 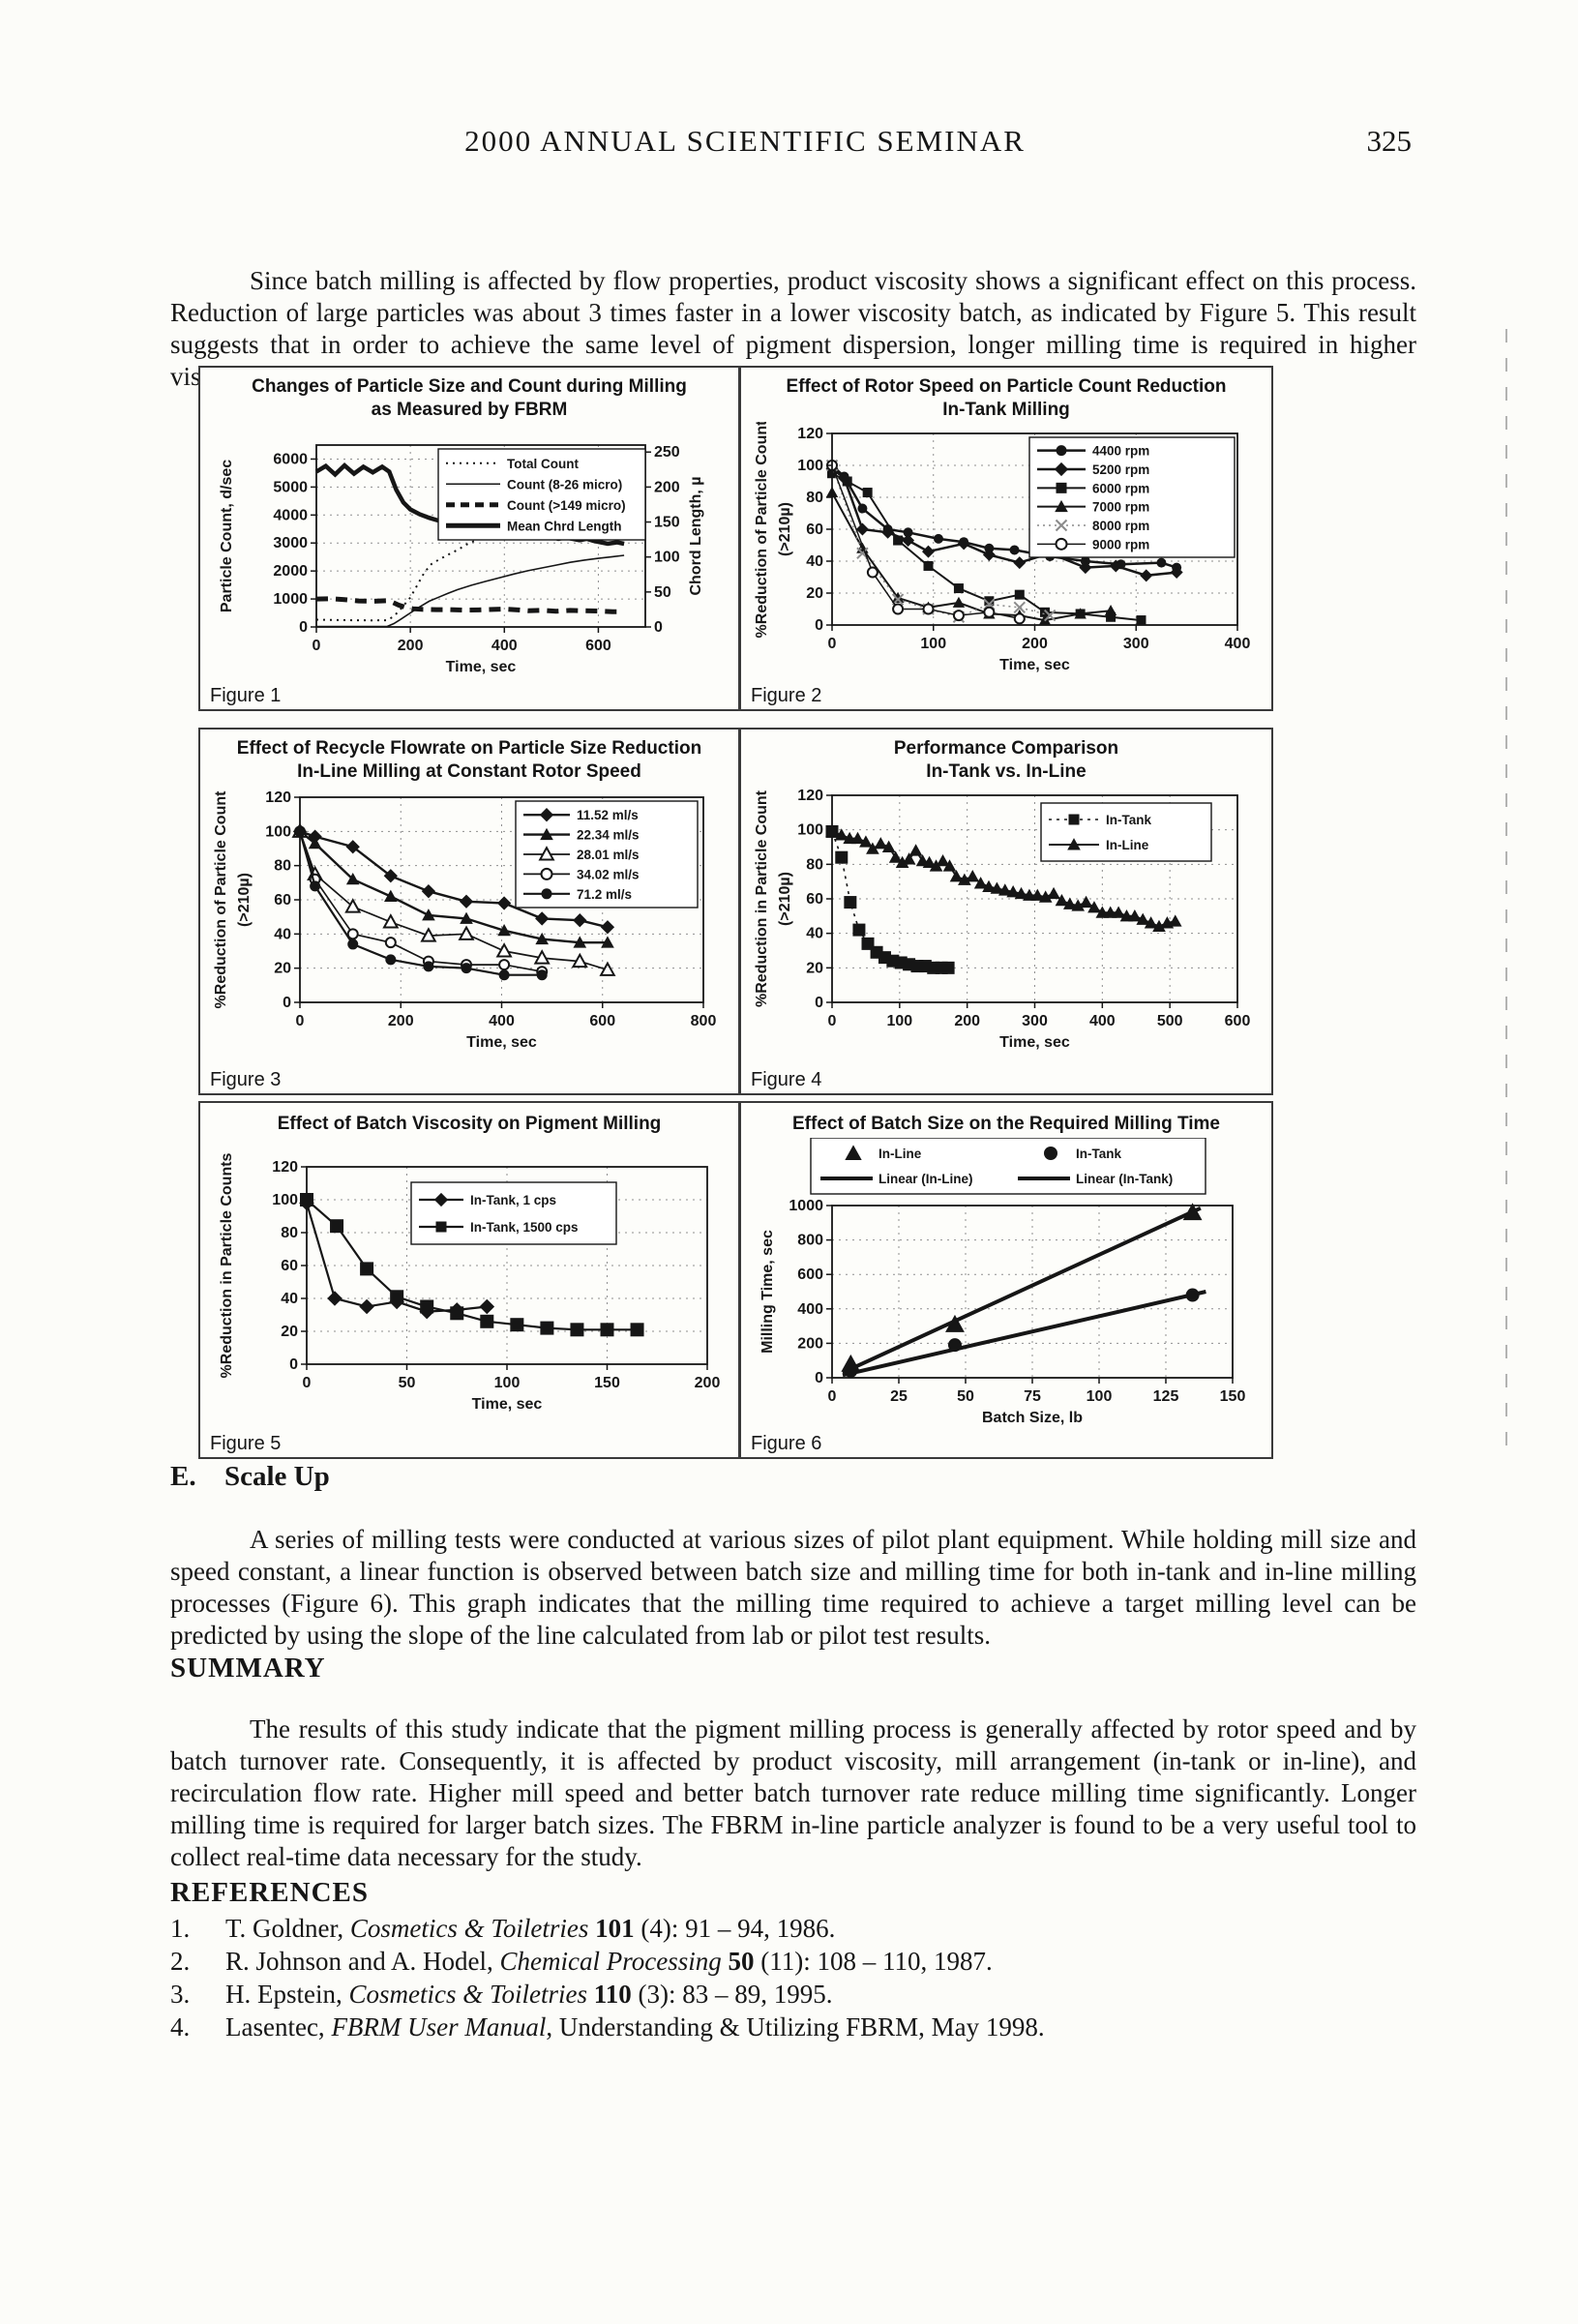 I want to click on figure-3-caption: Figure 3, so click(x=246, y=1079).